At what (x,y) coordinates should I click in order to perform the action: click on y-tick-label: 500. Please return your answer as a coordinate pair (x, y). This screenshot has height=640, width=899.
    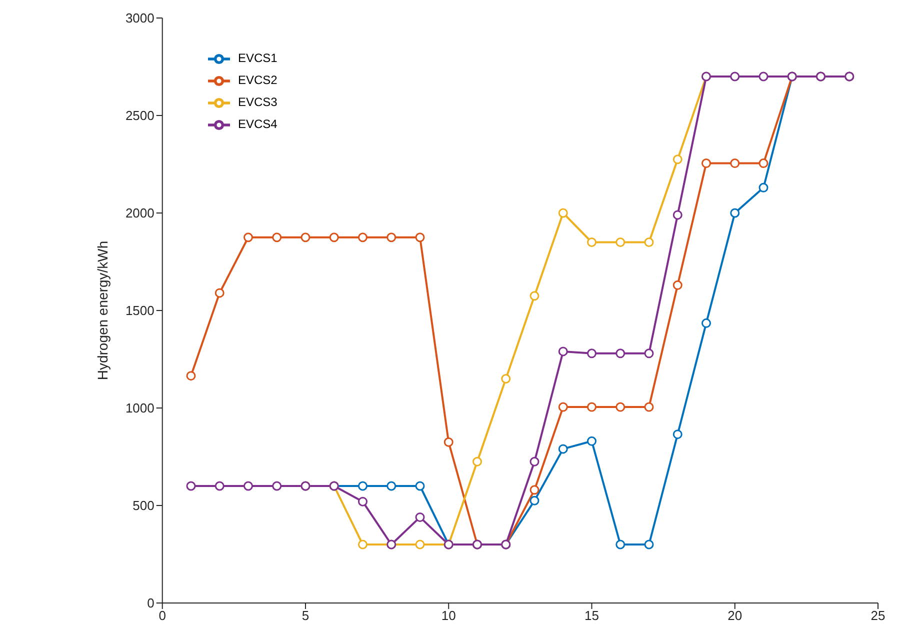
    Looking at the image, I should click on (143, 506).